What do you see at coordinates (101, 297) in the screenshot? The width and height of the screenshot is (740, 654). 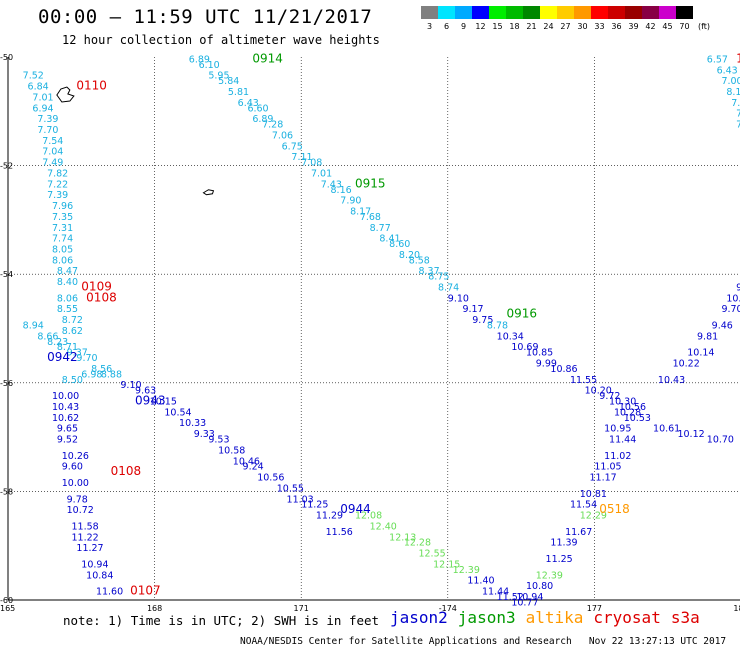 I see `pass-time-label: 0108` at bounding box center [101, 297].